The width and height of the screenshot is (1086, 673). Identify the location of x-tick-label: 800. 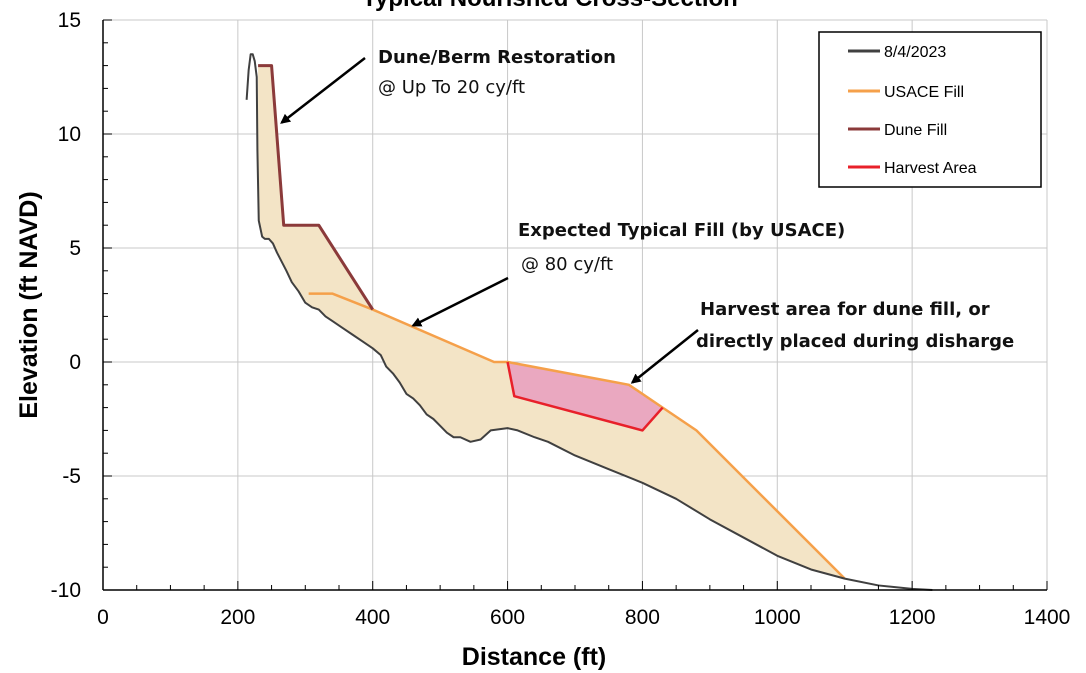
(642, 617).